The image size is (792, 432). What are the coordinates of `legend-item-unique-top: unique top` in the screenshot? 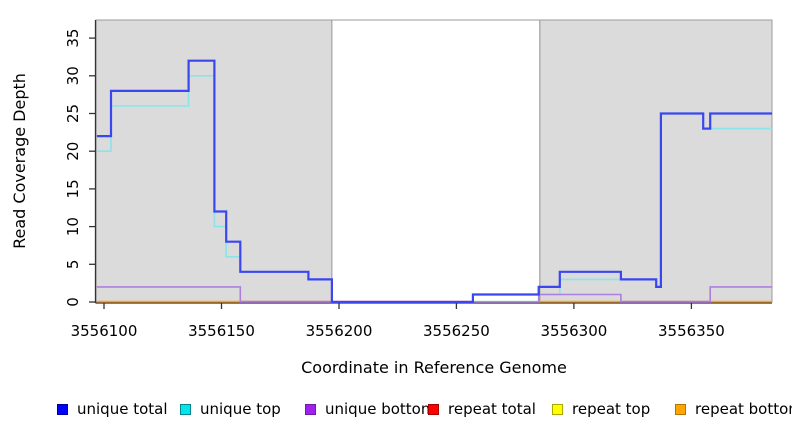 It's located at (230, 409).